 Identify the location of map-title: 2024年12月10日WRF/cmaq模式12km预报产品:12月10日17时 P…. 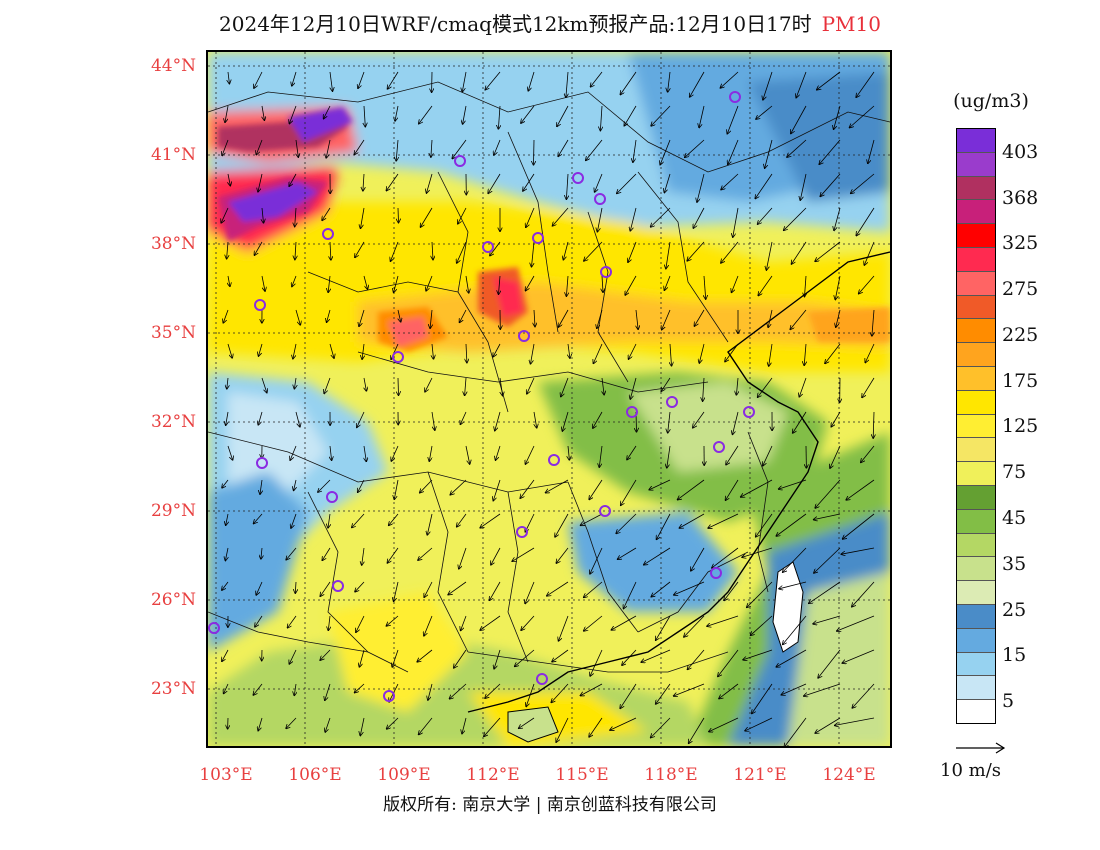
(550, 22).